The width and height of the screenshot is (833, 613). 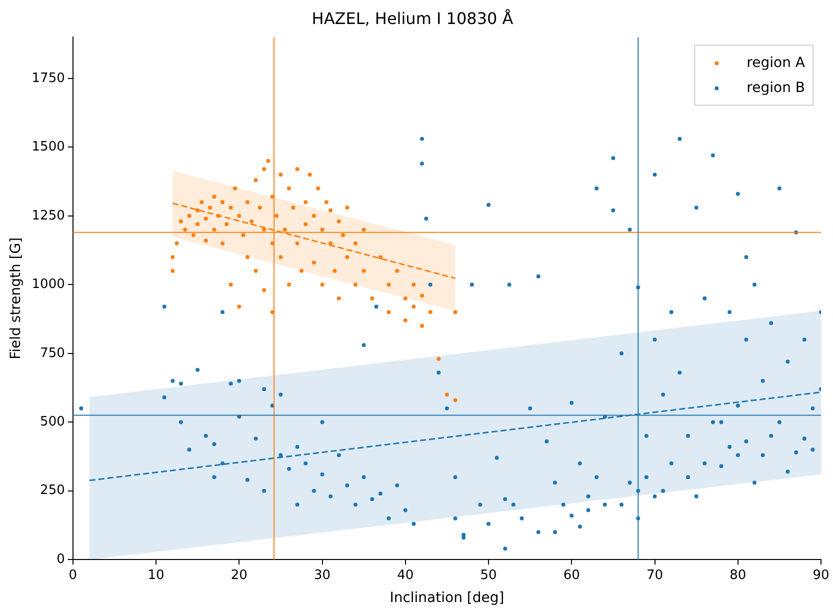 I want to click on x-tick-label: 50, so click(x=488, y=575).